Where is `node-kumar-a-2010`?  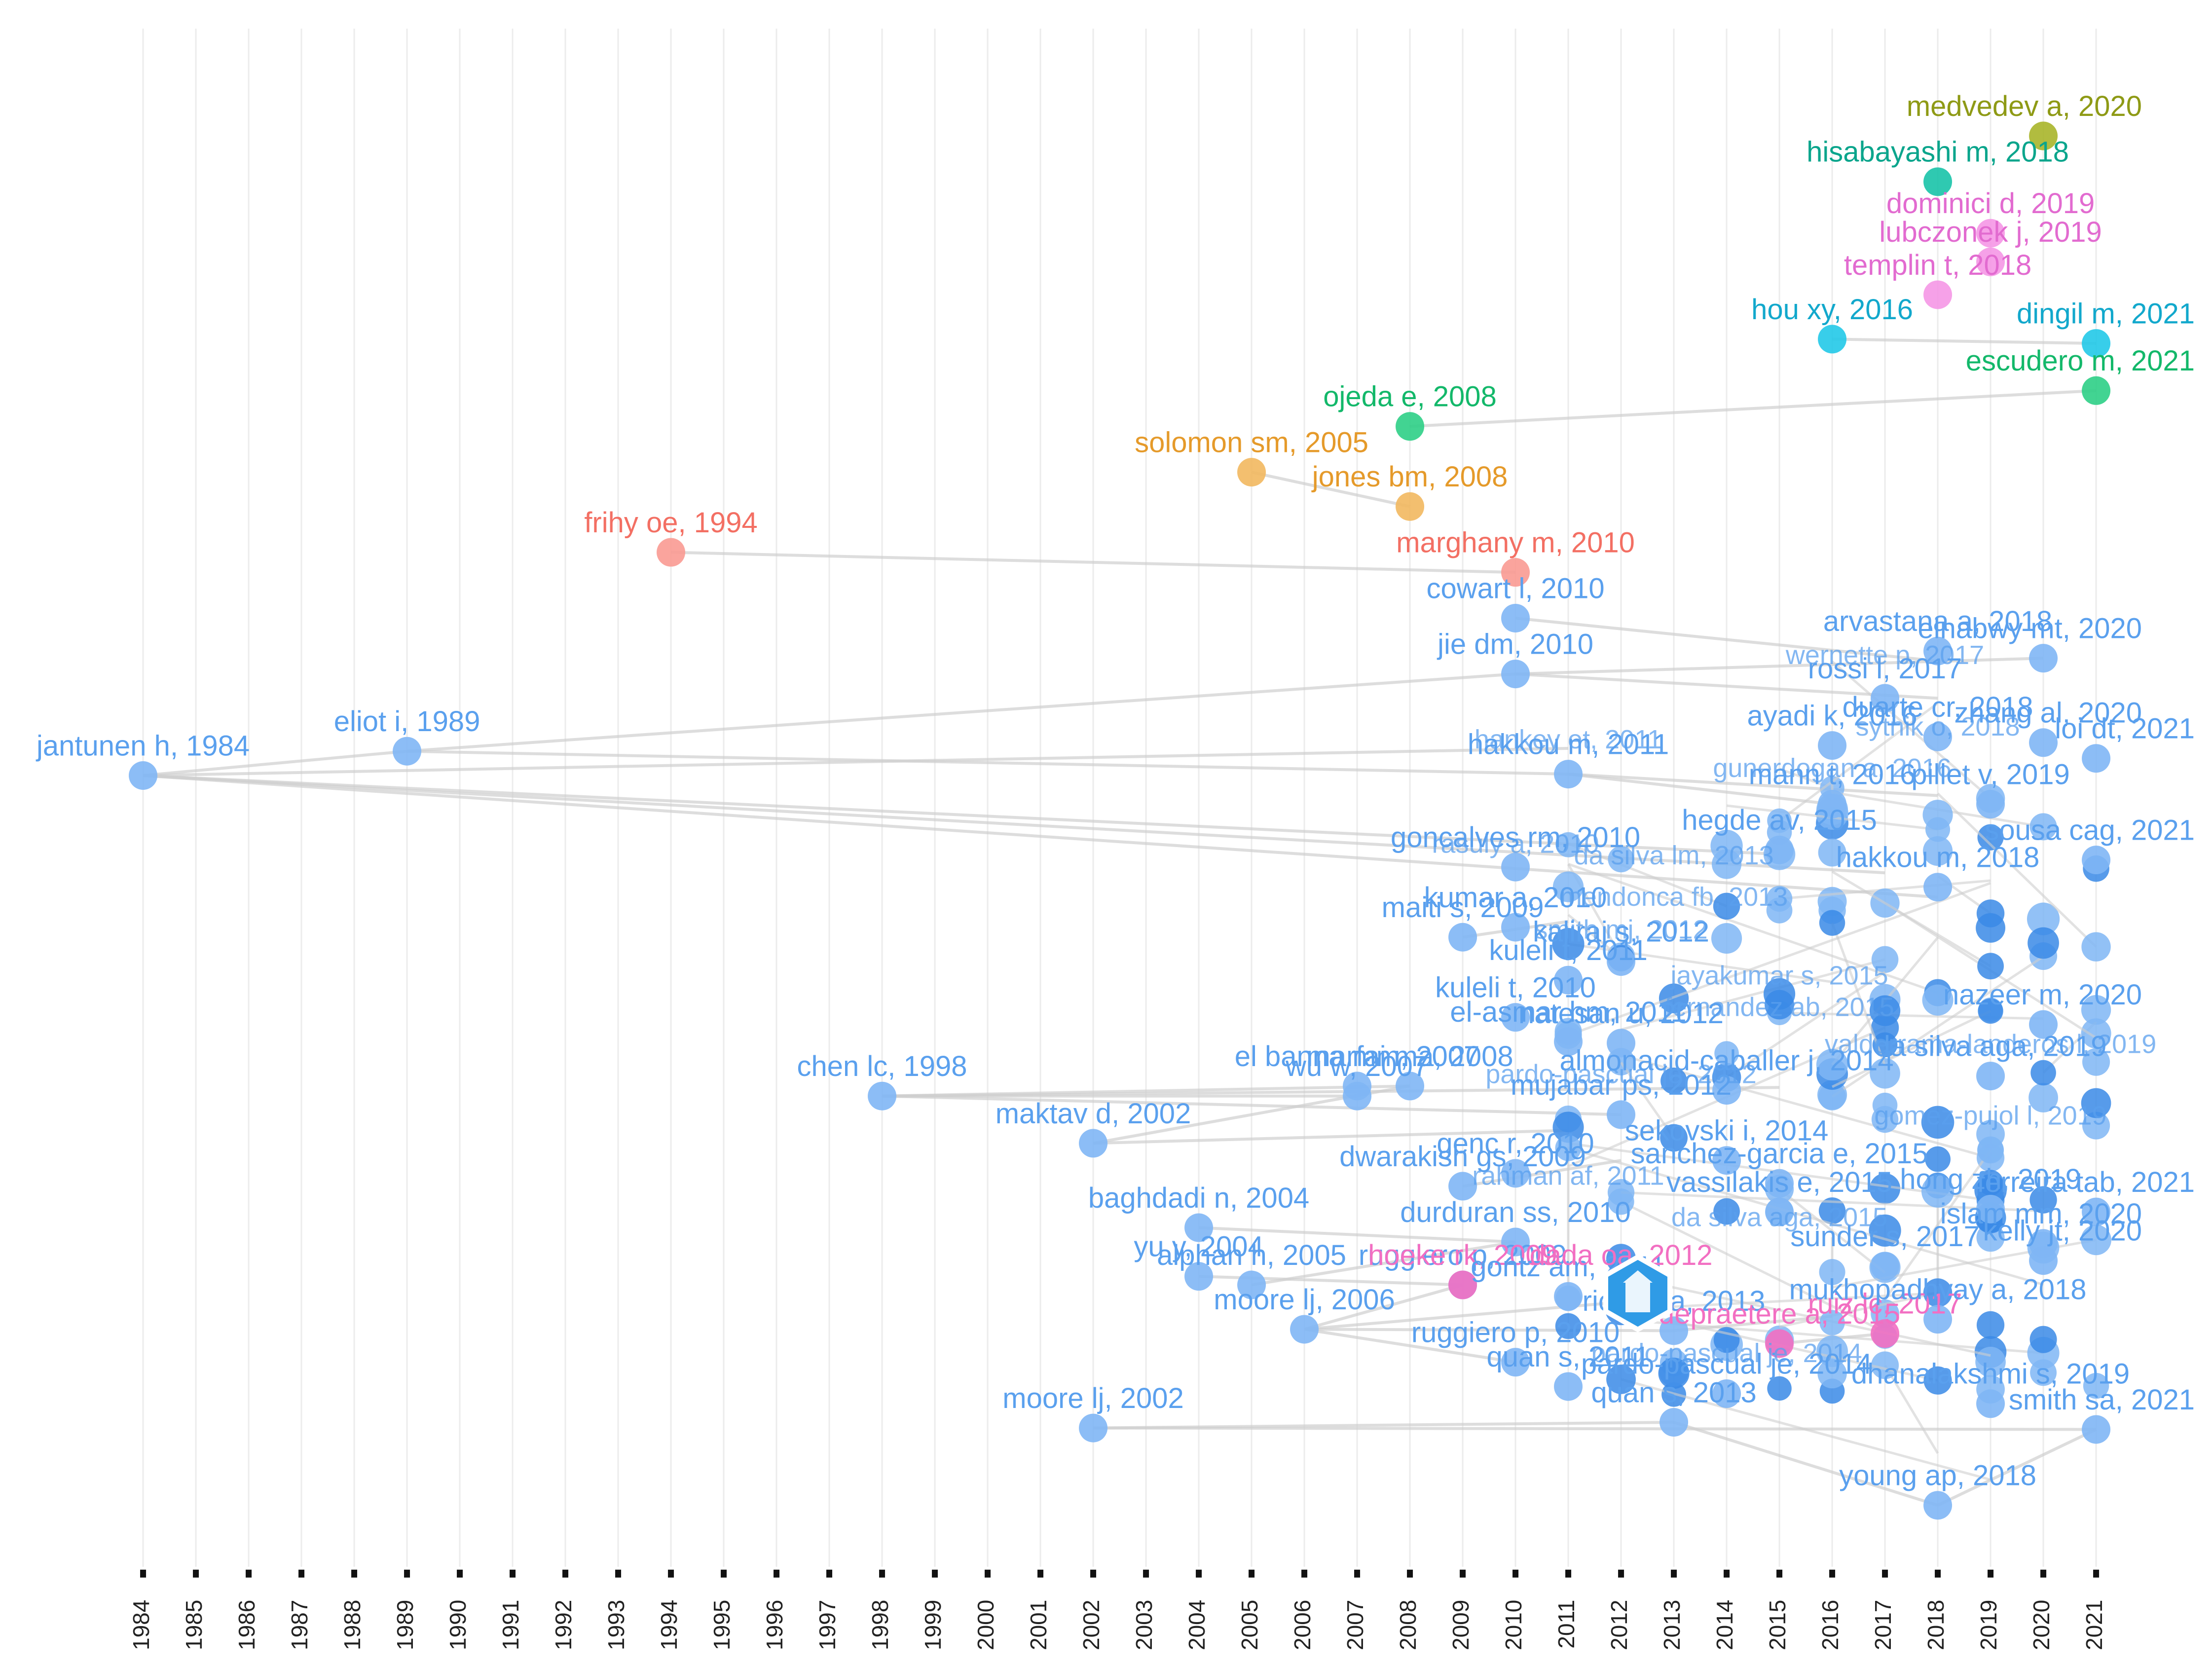
node-kumar-a-2010 is located at coordinates (1515, 927).